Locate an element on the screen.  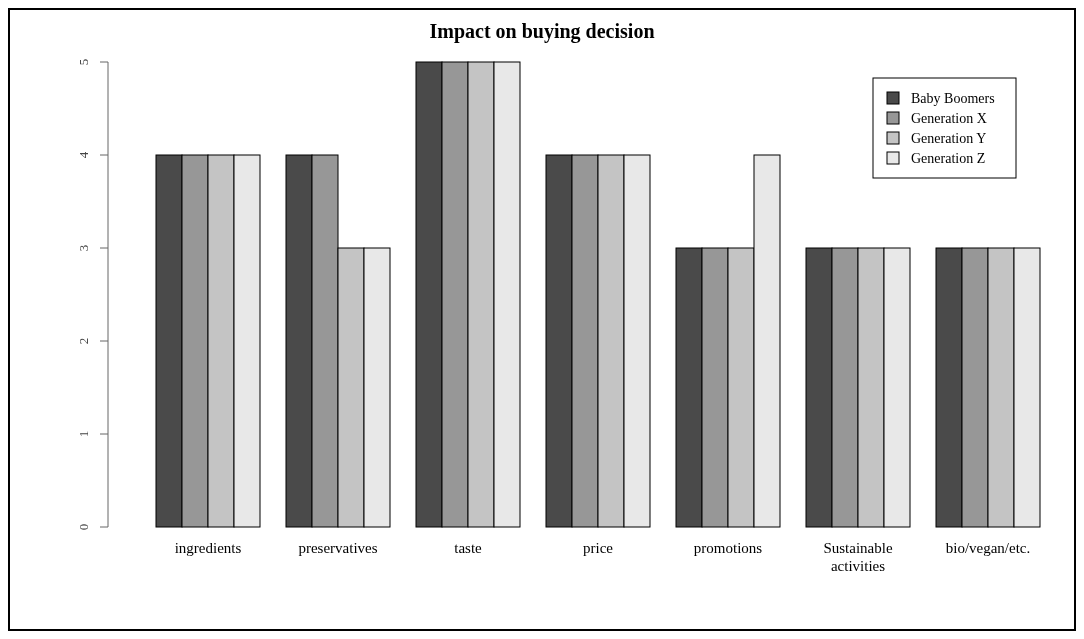
y-tick-label: 5 is located at coordinates (83, 62).